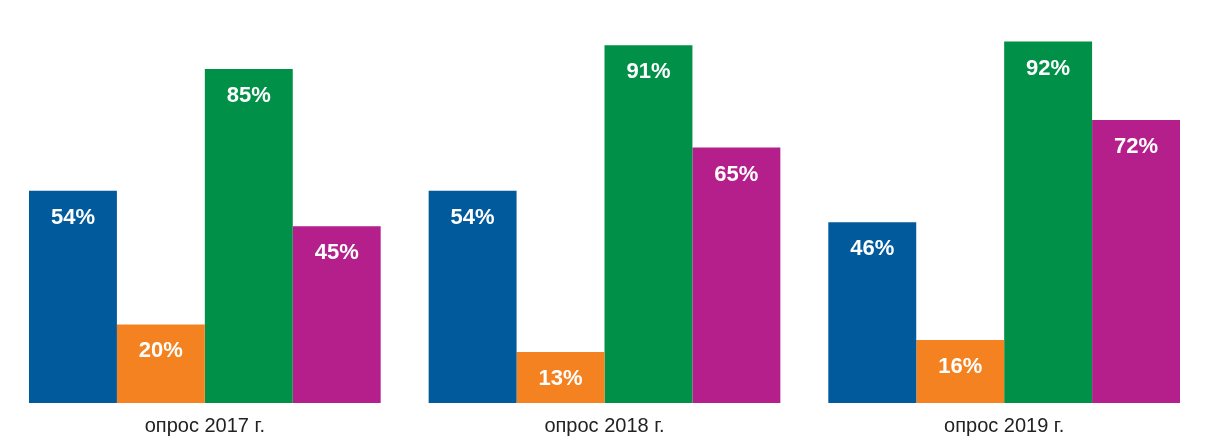 The height and width of the screenshot is (441, 1209). Describe the element at coordinates (872, 248) in the screenshot. I see `data-label: 46%` at that location.